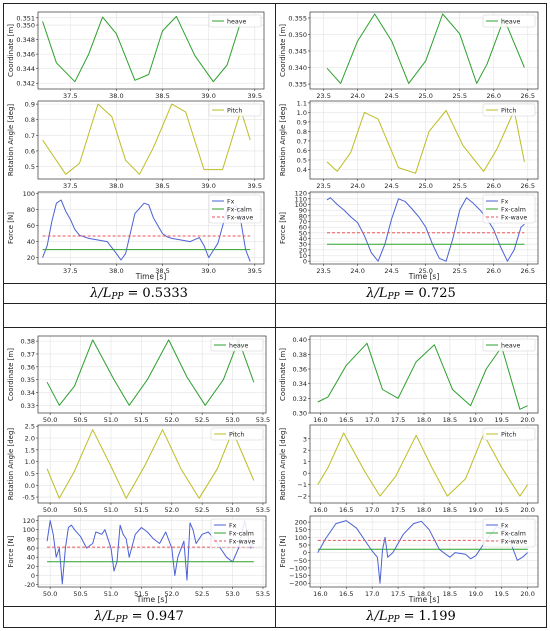  I want to click on x-tick-label: 16.0, so click(320, 510).